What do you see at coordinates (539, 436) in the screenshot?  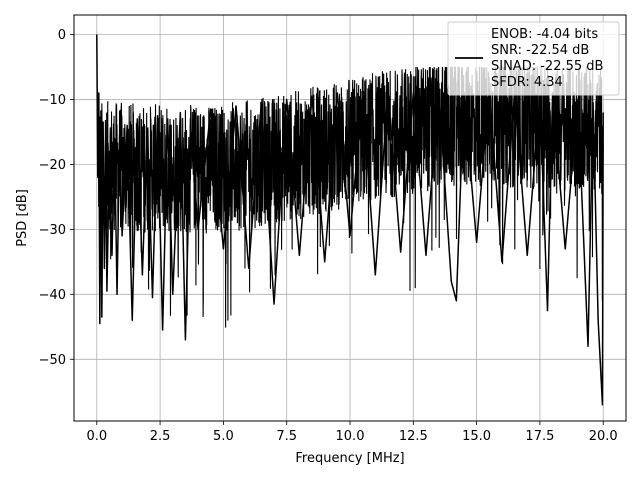 I see `x-tick-label: 17.5` at bounding box center [539, 436].